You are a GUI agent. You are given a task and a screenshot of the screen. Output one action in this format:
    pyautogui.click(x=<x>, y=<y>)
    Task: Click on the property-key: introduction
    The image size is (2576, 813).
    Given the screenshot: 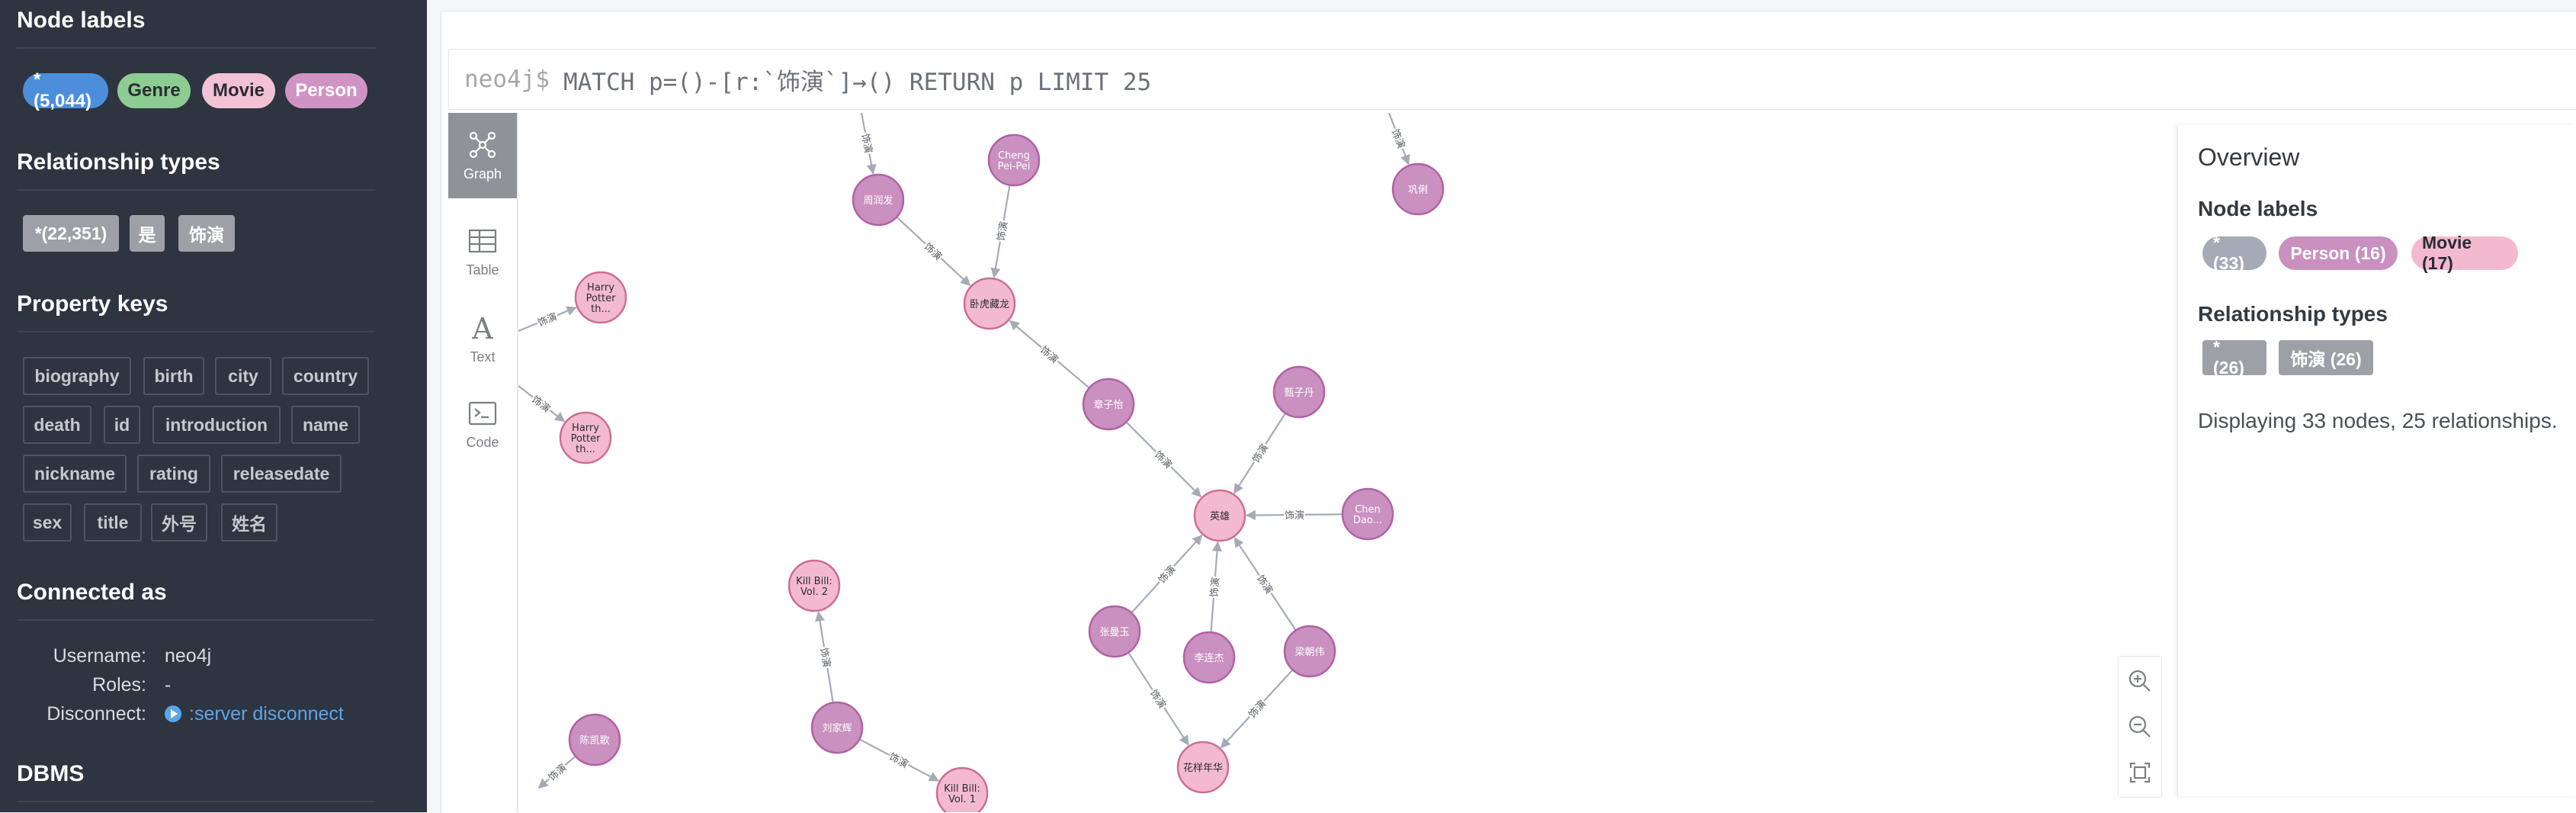 What is the action you would take?
    pyautogui.click(x=216, y=425)
    